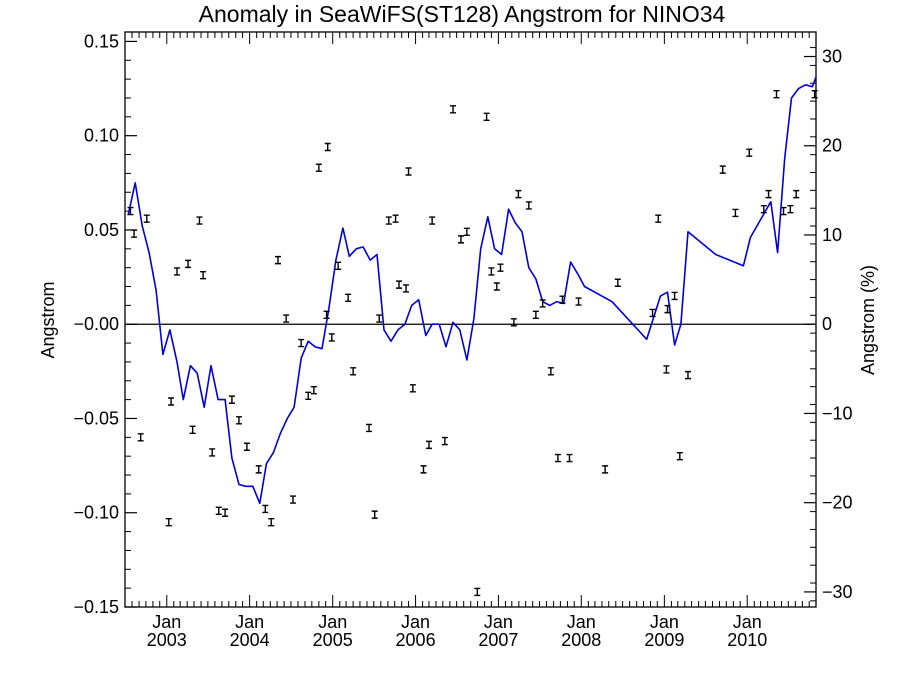 Image resolution: width=900 pixels, height=675 pixels. What do you see at coordinates (664, 640) in the screenshot?
I see `x-tick-label-year: 2009` at bounding box center [664, 640].